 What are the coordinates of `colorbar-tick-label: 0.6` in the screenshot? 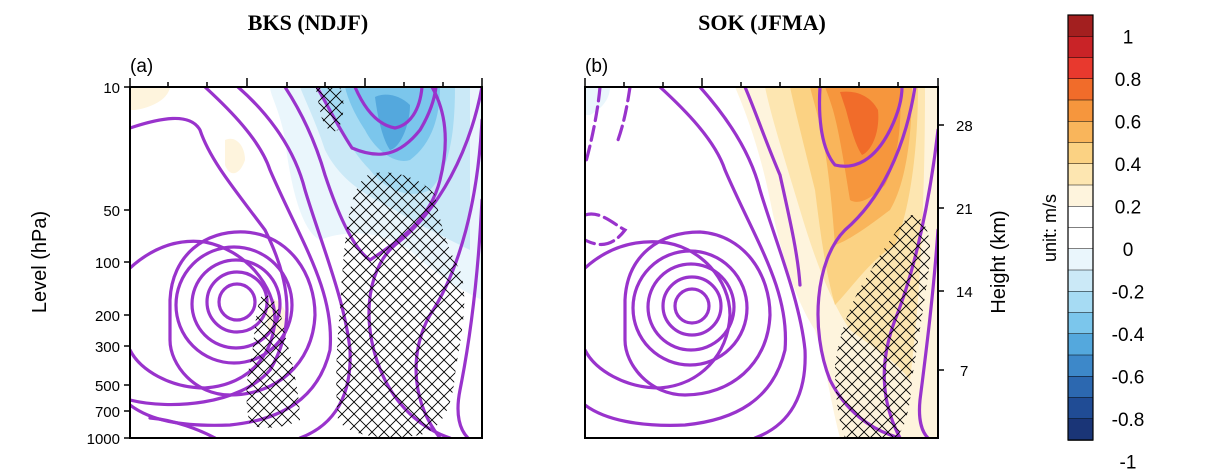 It's located at (1128, 122).